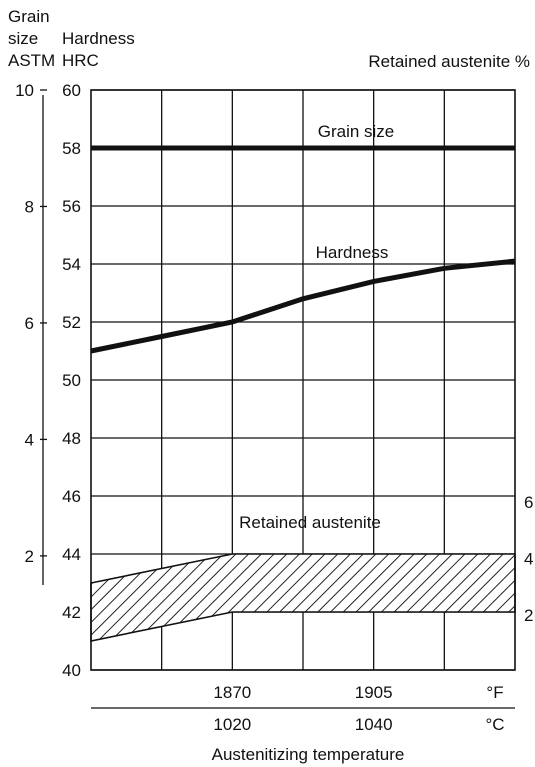 This screenshot has width=535, height=767. What do you see at coordinates (303, 306) in the screenshot?
I see `hardness-line` at bounding box center [303, 306].